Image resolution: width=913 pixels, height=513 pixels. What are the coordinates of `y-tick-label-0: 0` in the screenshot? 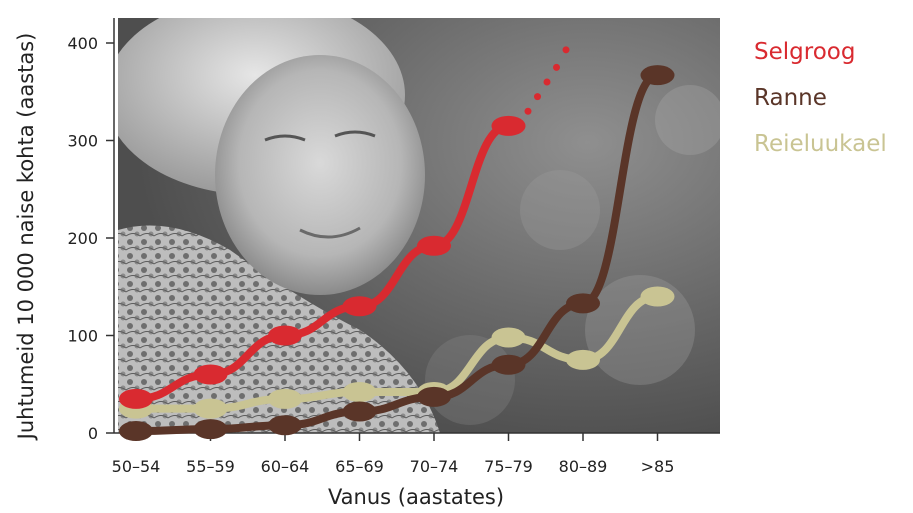 It's located at (93, 433).